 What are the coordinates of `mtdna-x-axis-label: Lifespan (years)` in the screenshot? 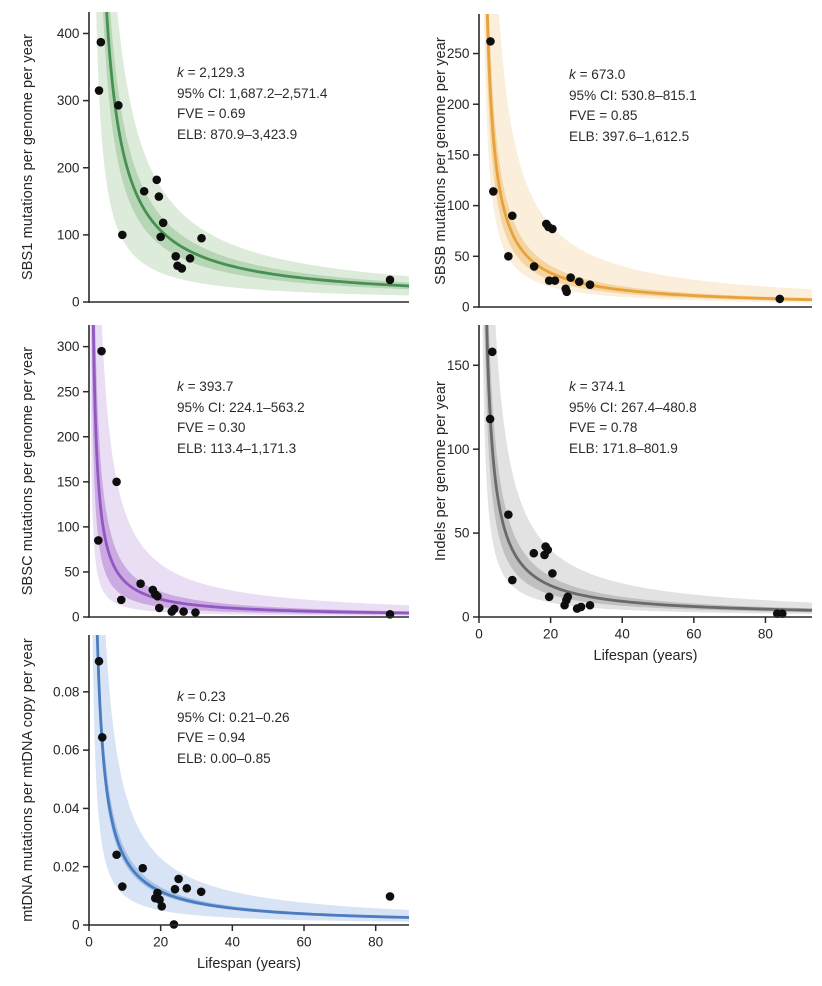 It's located at (249, 964).